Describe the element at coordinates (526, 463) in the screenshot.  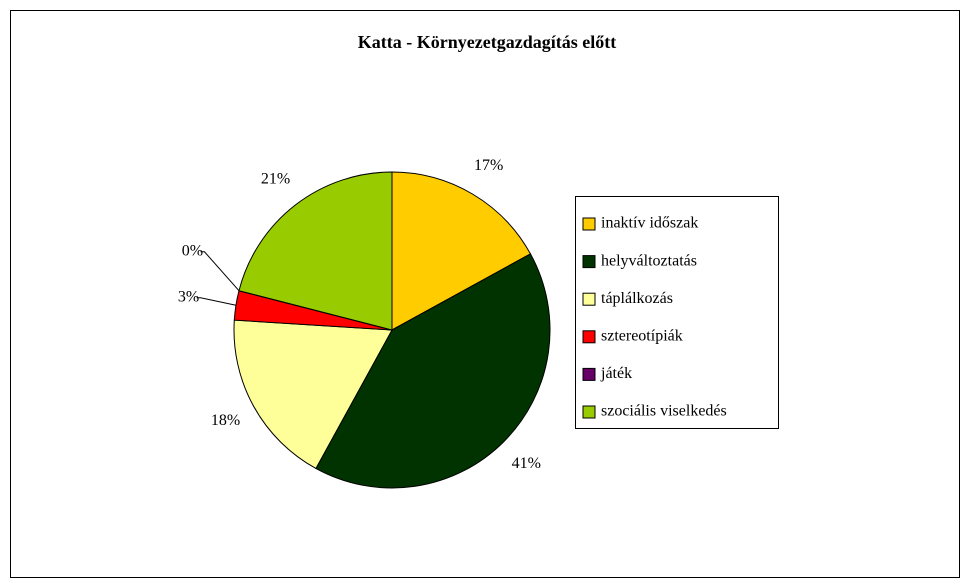
I see `data-label: 41%` at that location.